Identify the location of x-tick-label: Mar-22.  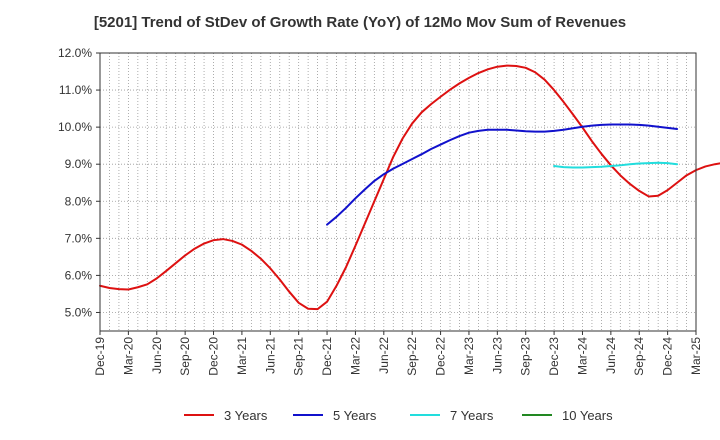
(355, 356).